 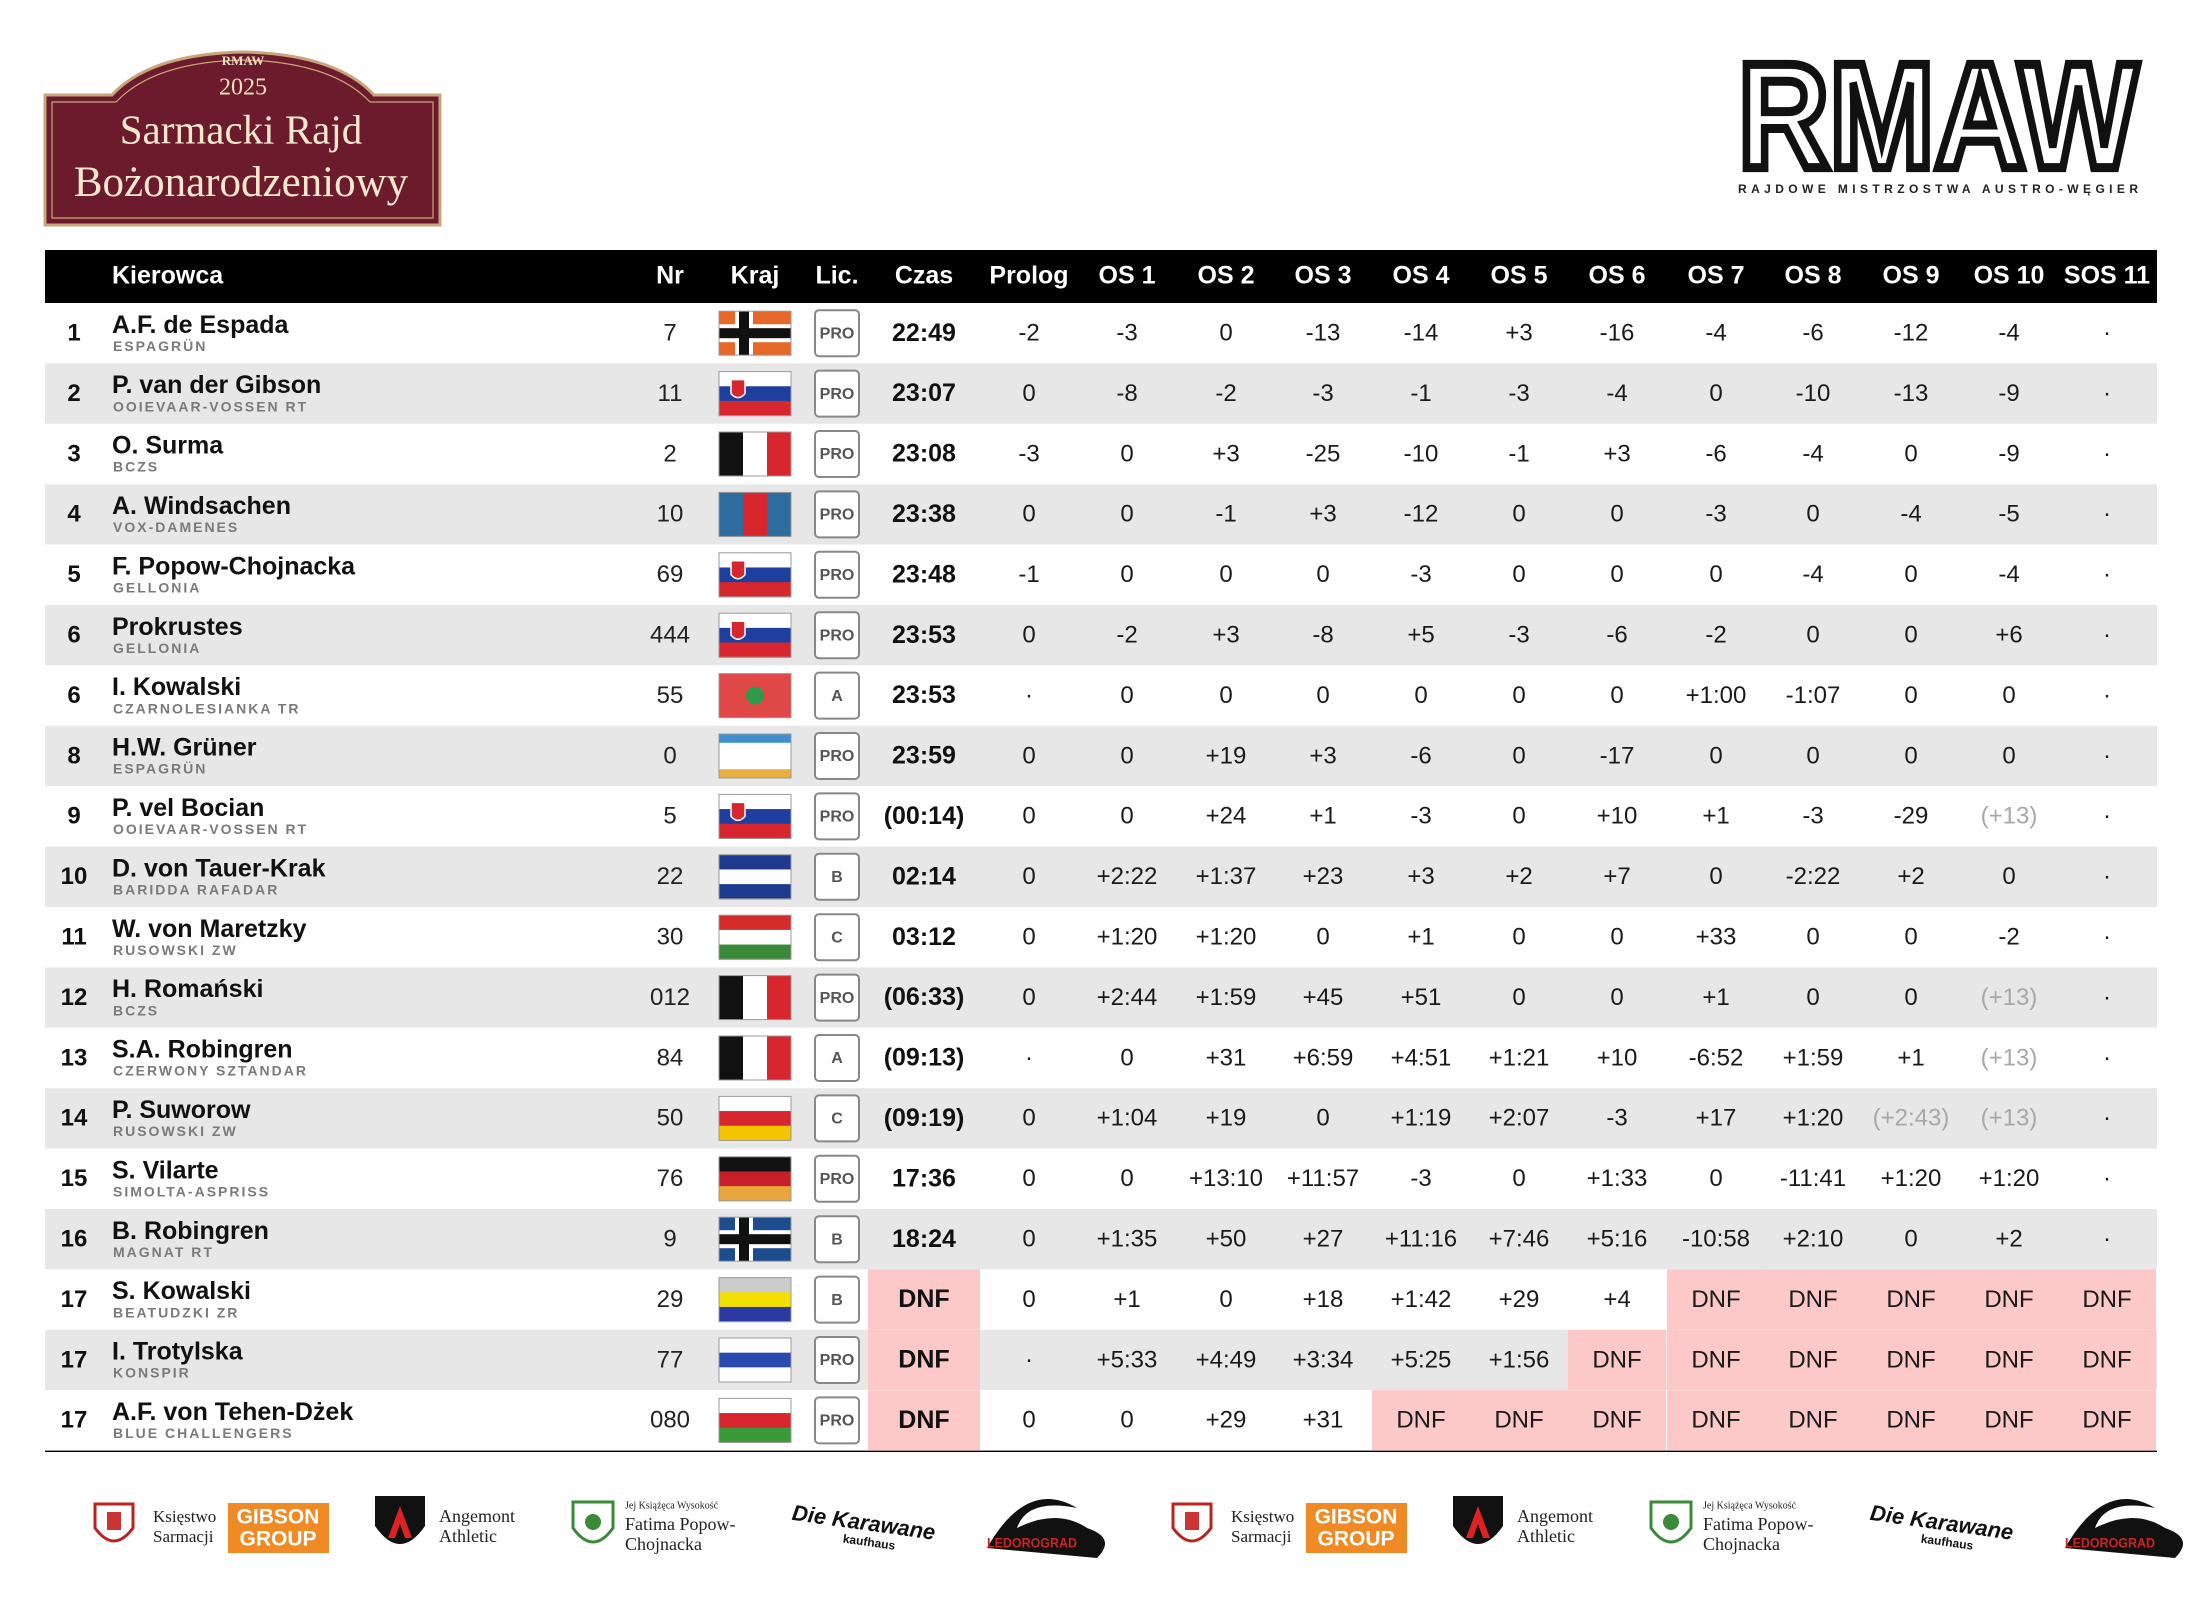 I want to click on sponsor-text: Fatima Popow-, so click(x=1758, y=1524).